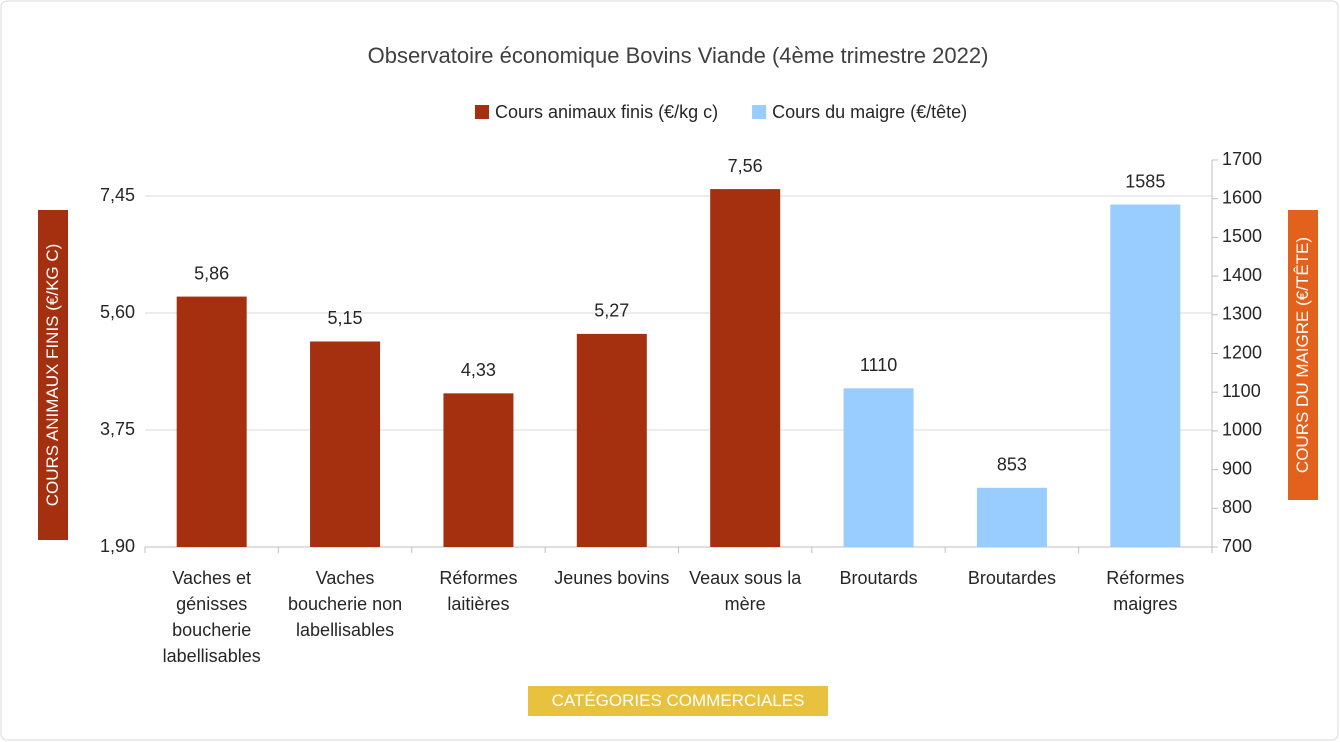 This screenshot has width=1340, height=742. I want to click on y-tick-label: 1,90, so click(117, 546).